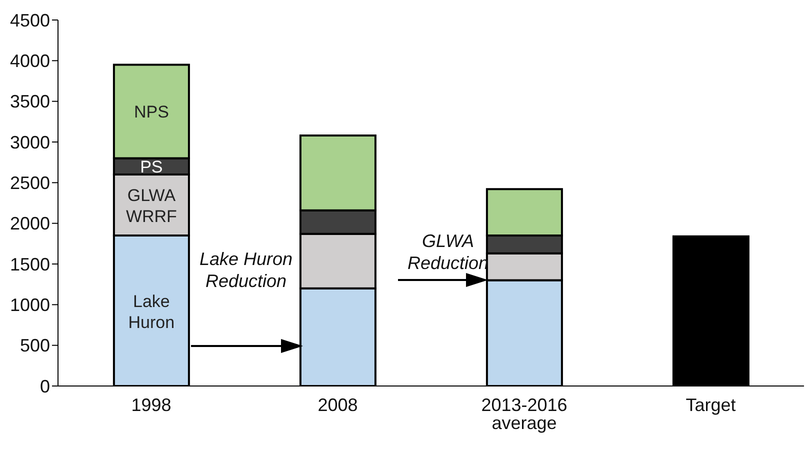 The image size is (811, 452). What do you see at coordinates (151, 206) in the screenshot?
I see `series-label: GLWA WRRF` at bounding box center [151, 206].